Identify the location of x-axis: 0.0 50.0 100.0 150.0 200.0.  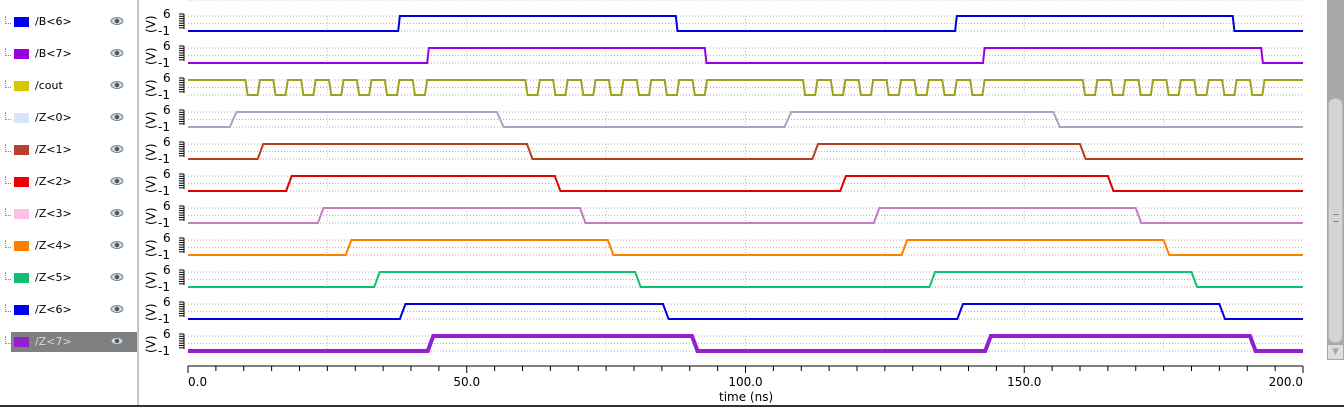
(745, 377).